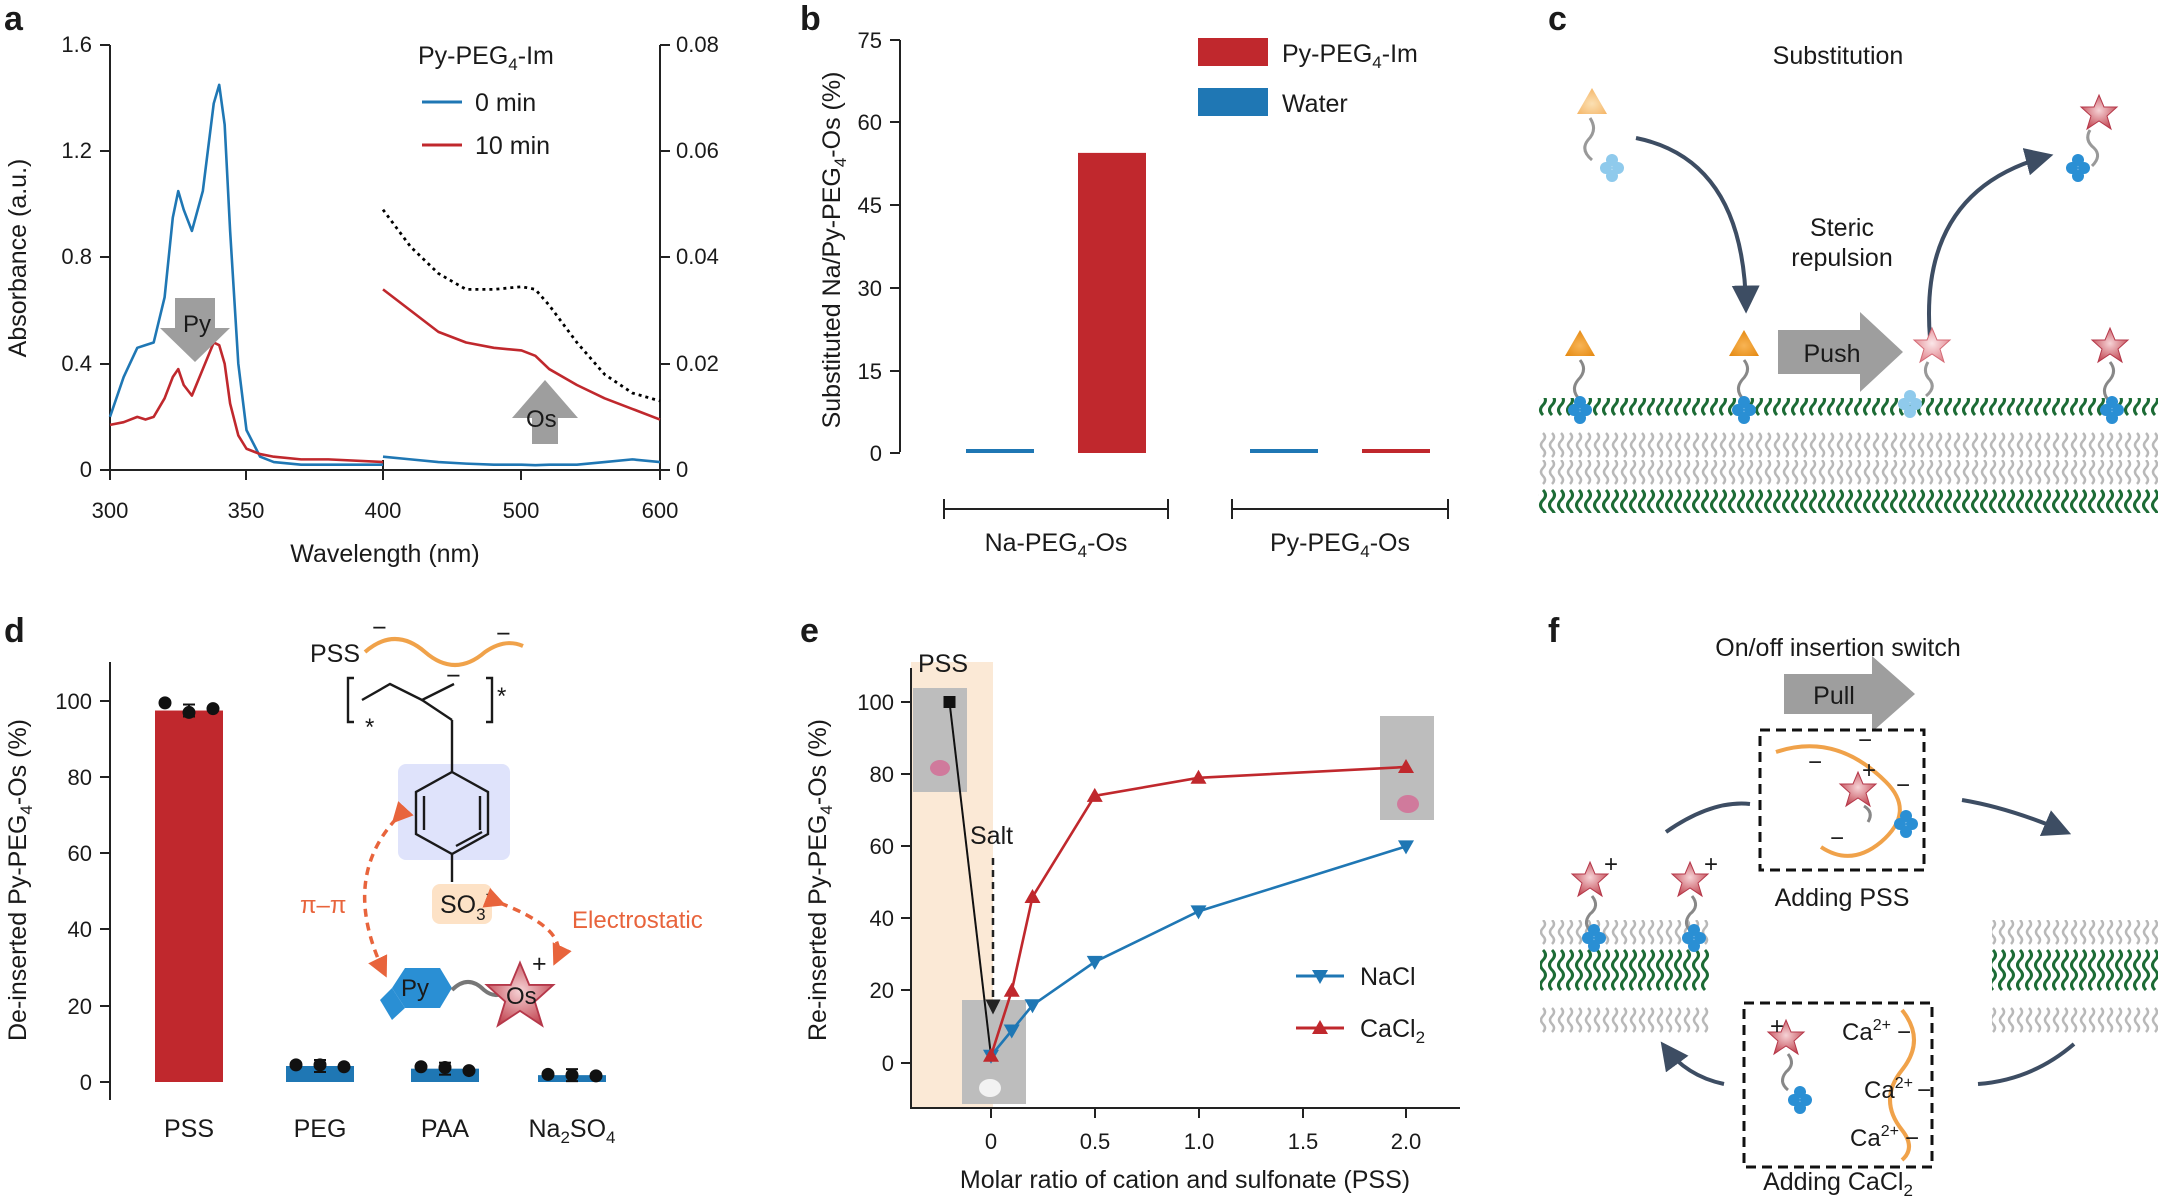 The height and width of the screenshot is (1196, 2164). What do you see at coordinates (14, 19) in the screenshot?
I see `panel-label-a: a` at bounding box center [14, 19].